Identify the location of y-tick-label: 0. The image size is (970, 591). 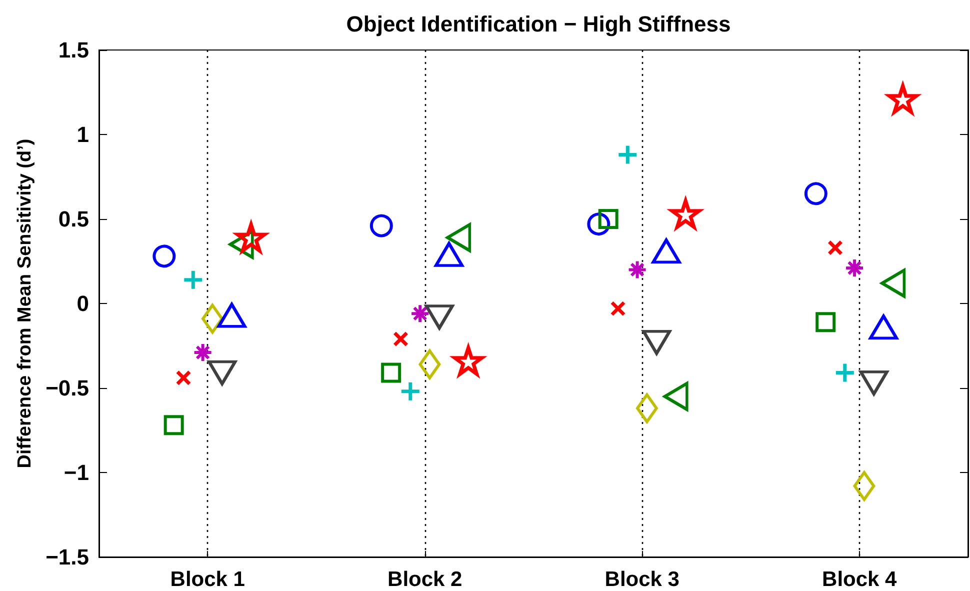
(82, 303).